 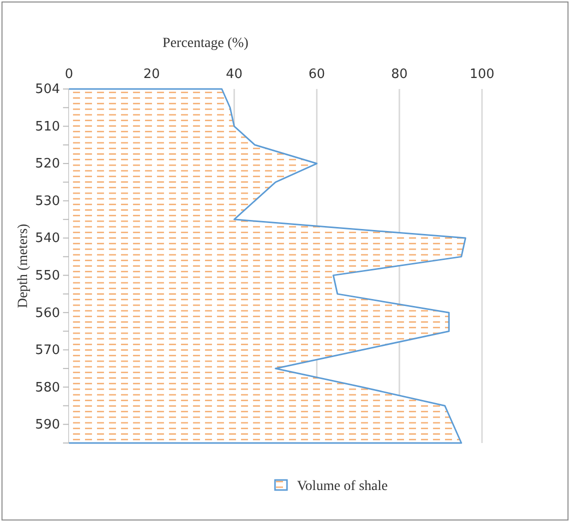 I want to click on y-tick-label: 560, so click(x=47, y=313).